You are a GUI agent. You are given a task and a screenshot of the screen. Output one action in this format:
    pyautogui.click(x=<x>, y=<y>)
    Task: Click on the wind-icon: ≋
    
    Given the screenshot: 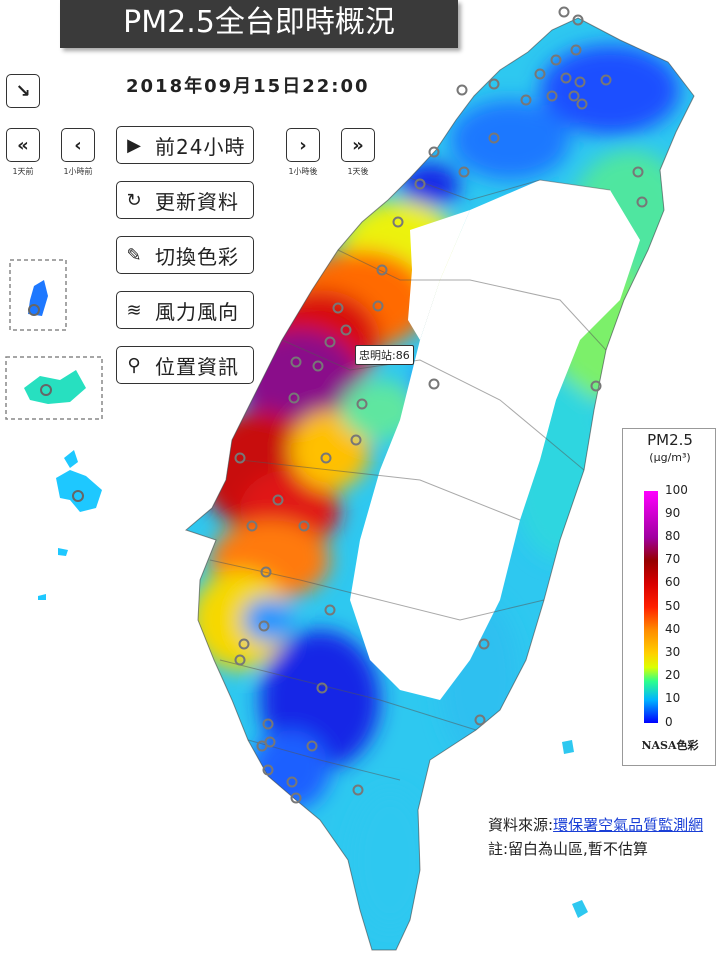 What is the action you would take?
    pyautogui.click(x=134, y=310)
    